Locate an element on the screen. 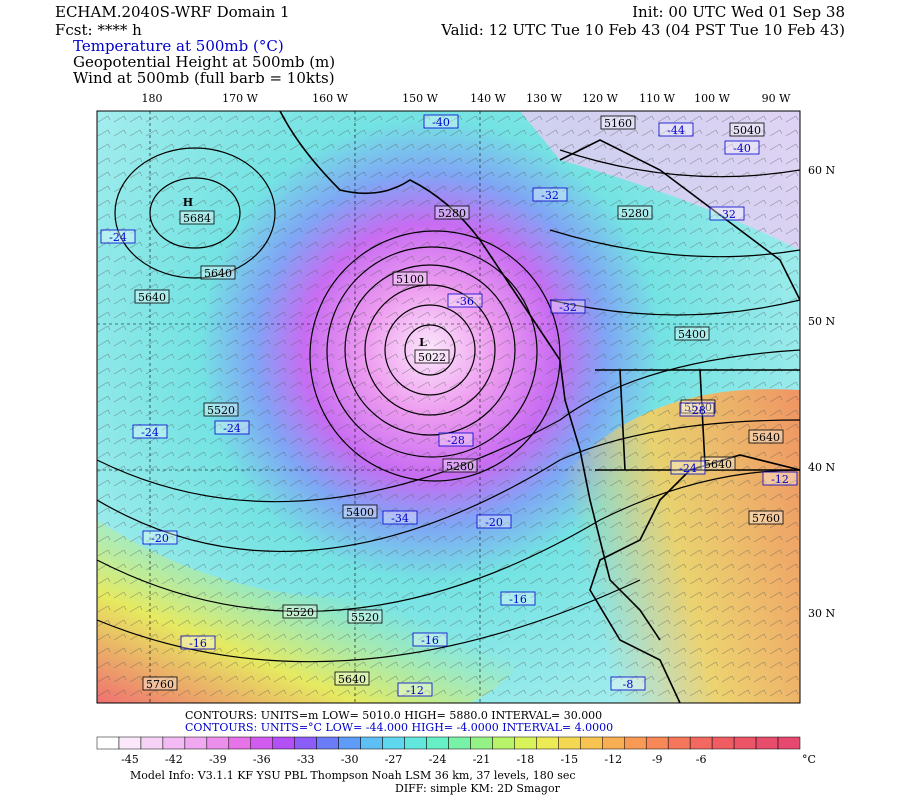  colorbar-label: -15 is located at coordinates (569, 759).